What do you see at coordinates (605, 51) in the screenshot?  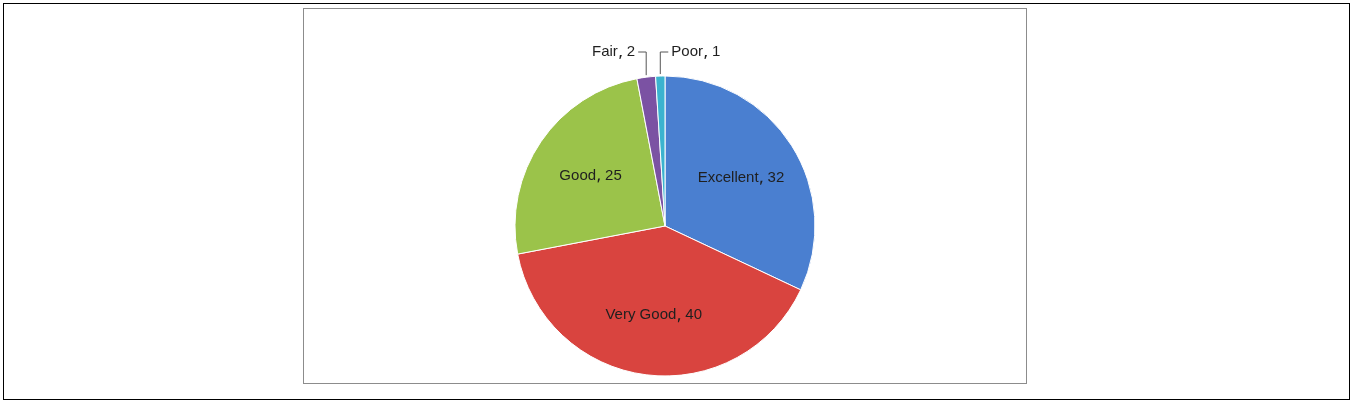 I see `slice-label: Fair` at bounding box center [605, 51].